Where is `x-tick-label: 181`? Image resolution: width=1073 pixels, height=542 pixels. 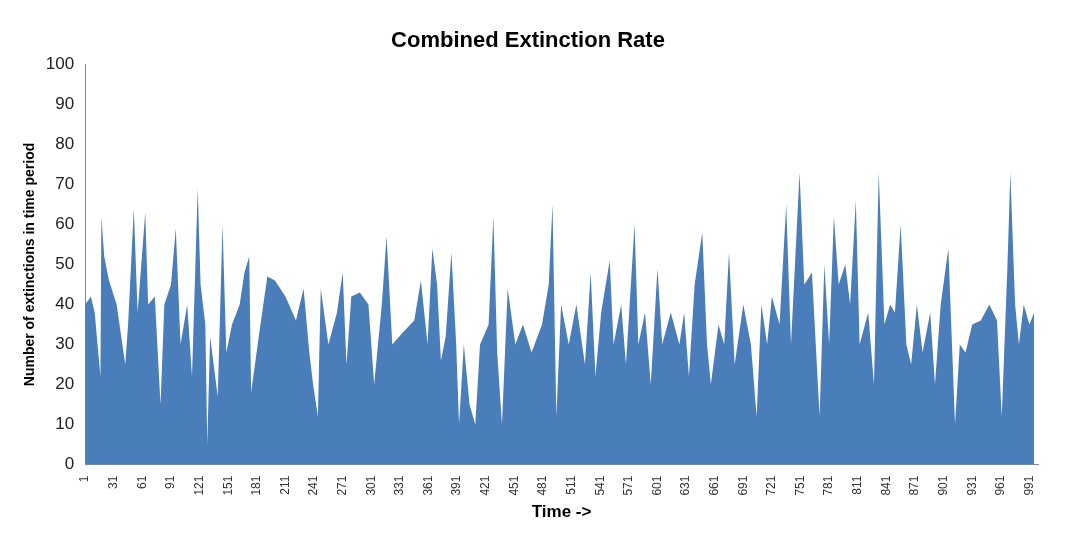 x-tick-label: 181 is located at coordinates (256, 485).